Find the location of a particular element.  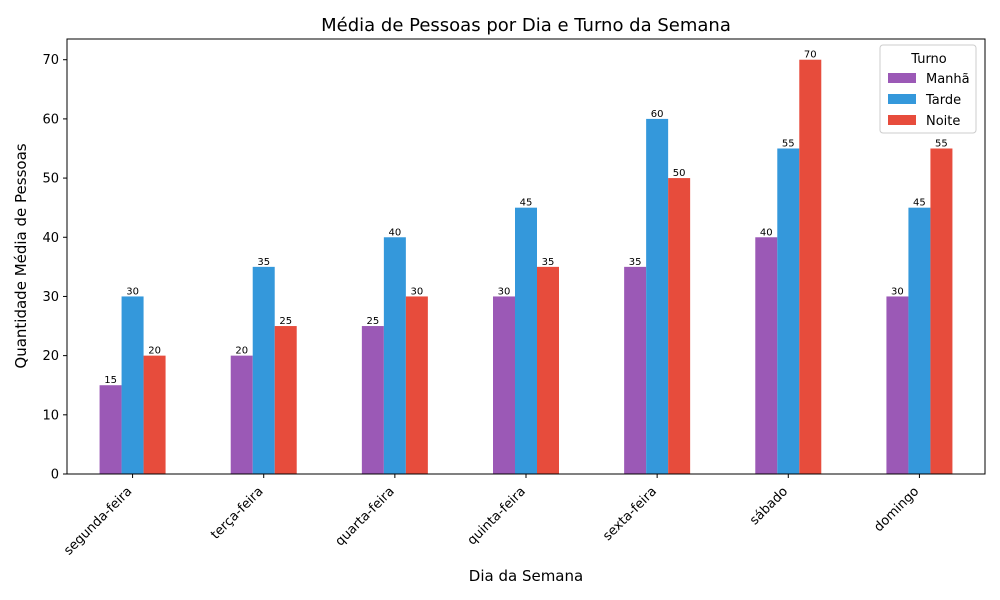

legend-swatch-Manhã is located at coordinates (902, 78).